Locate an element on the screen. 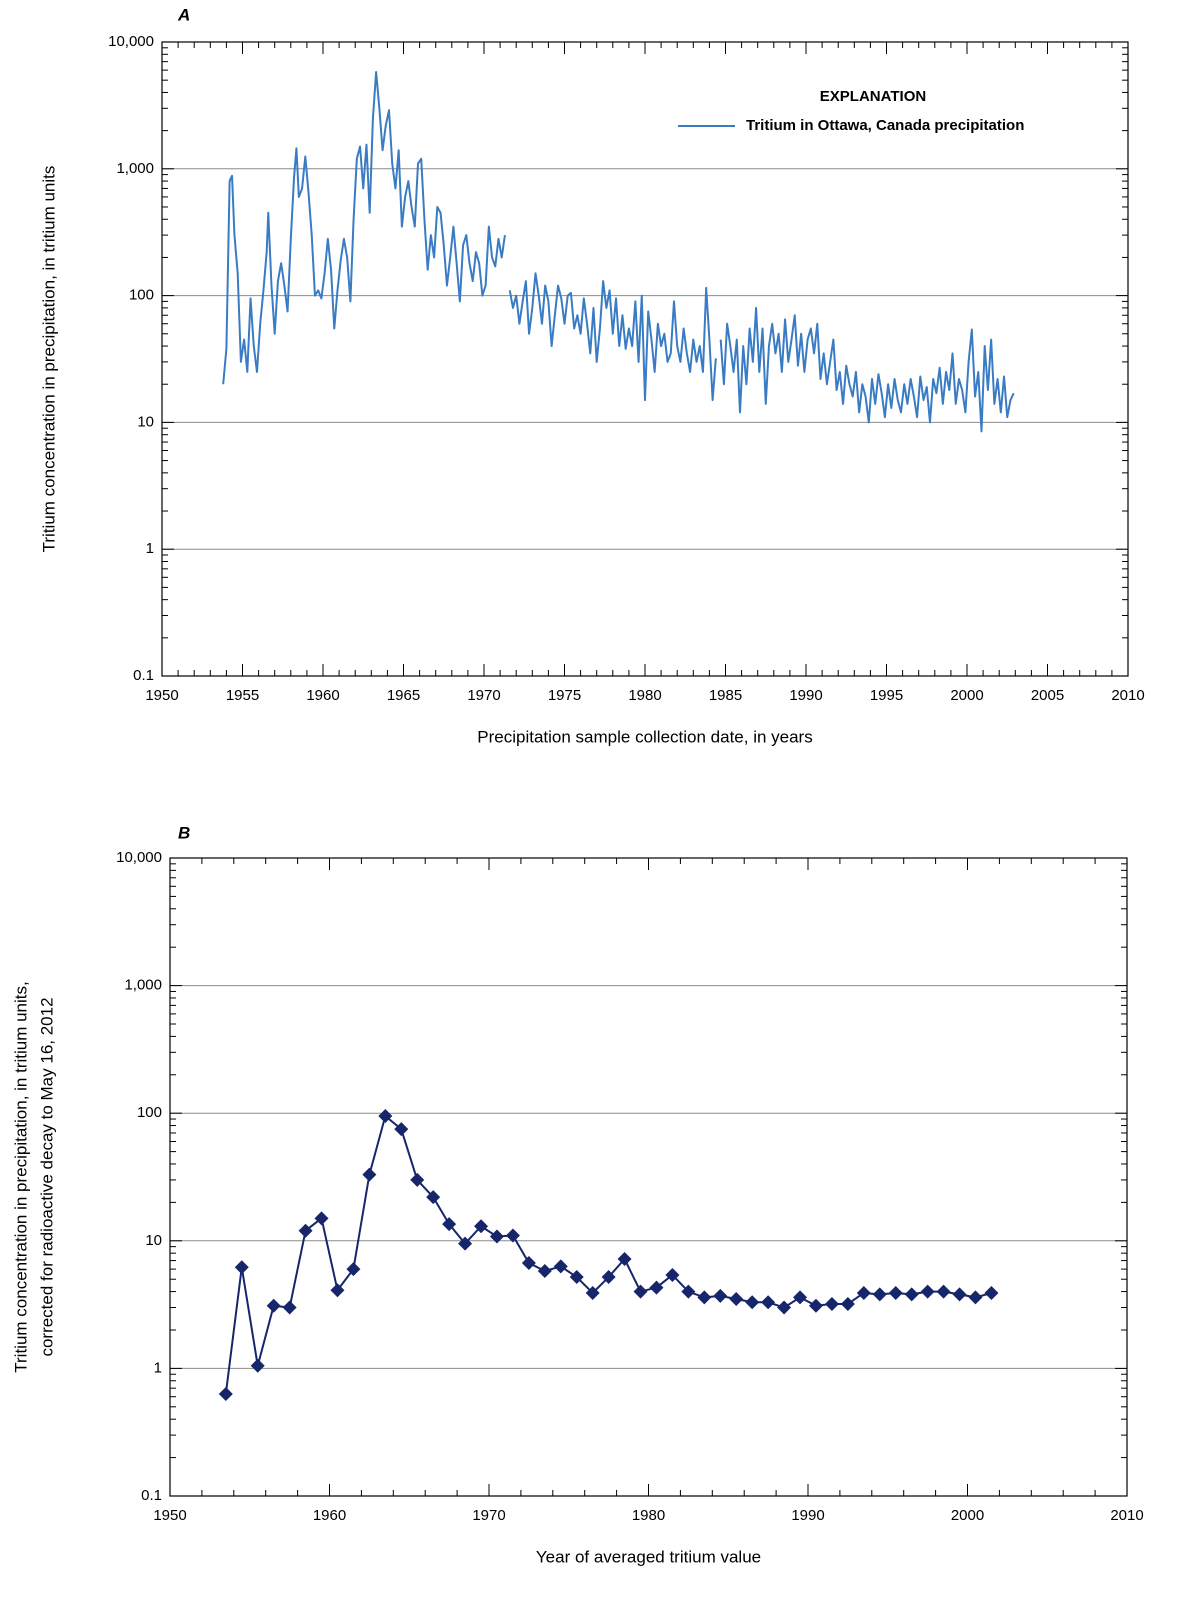  x-tick-label: 1985 is located at coordinates (725, 695).